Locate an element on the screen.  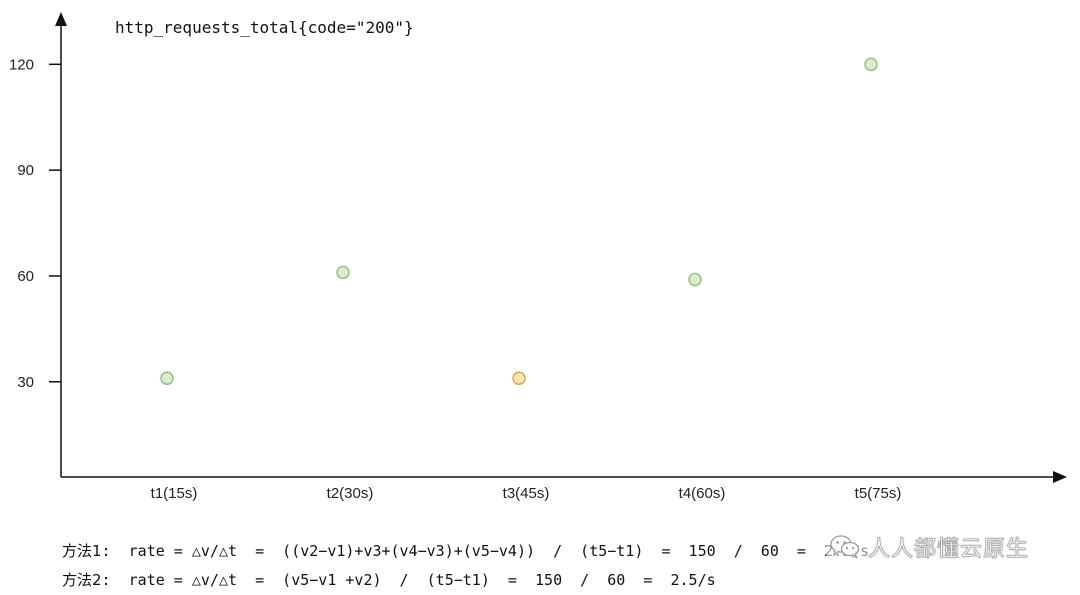
y-tick-label: 60 is located at coordinates (25, 276).